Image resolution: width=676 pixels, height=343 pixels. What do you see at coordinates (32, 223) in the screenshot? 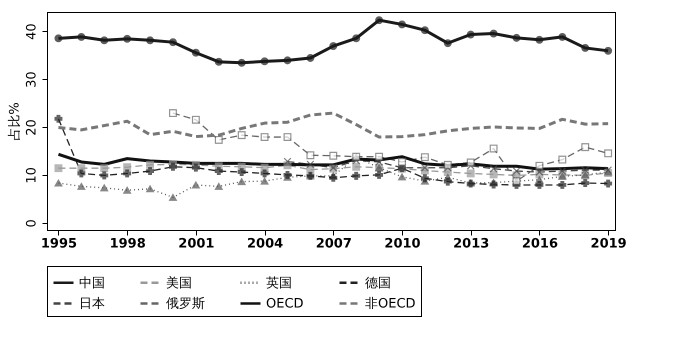
I see `y-tick-label: 0` at bounding box center [32, 223].